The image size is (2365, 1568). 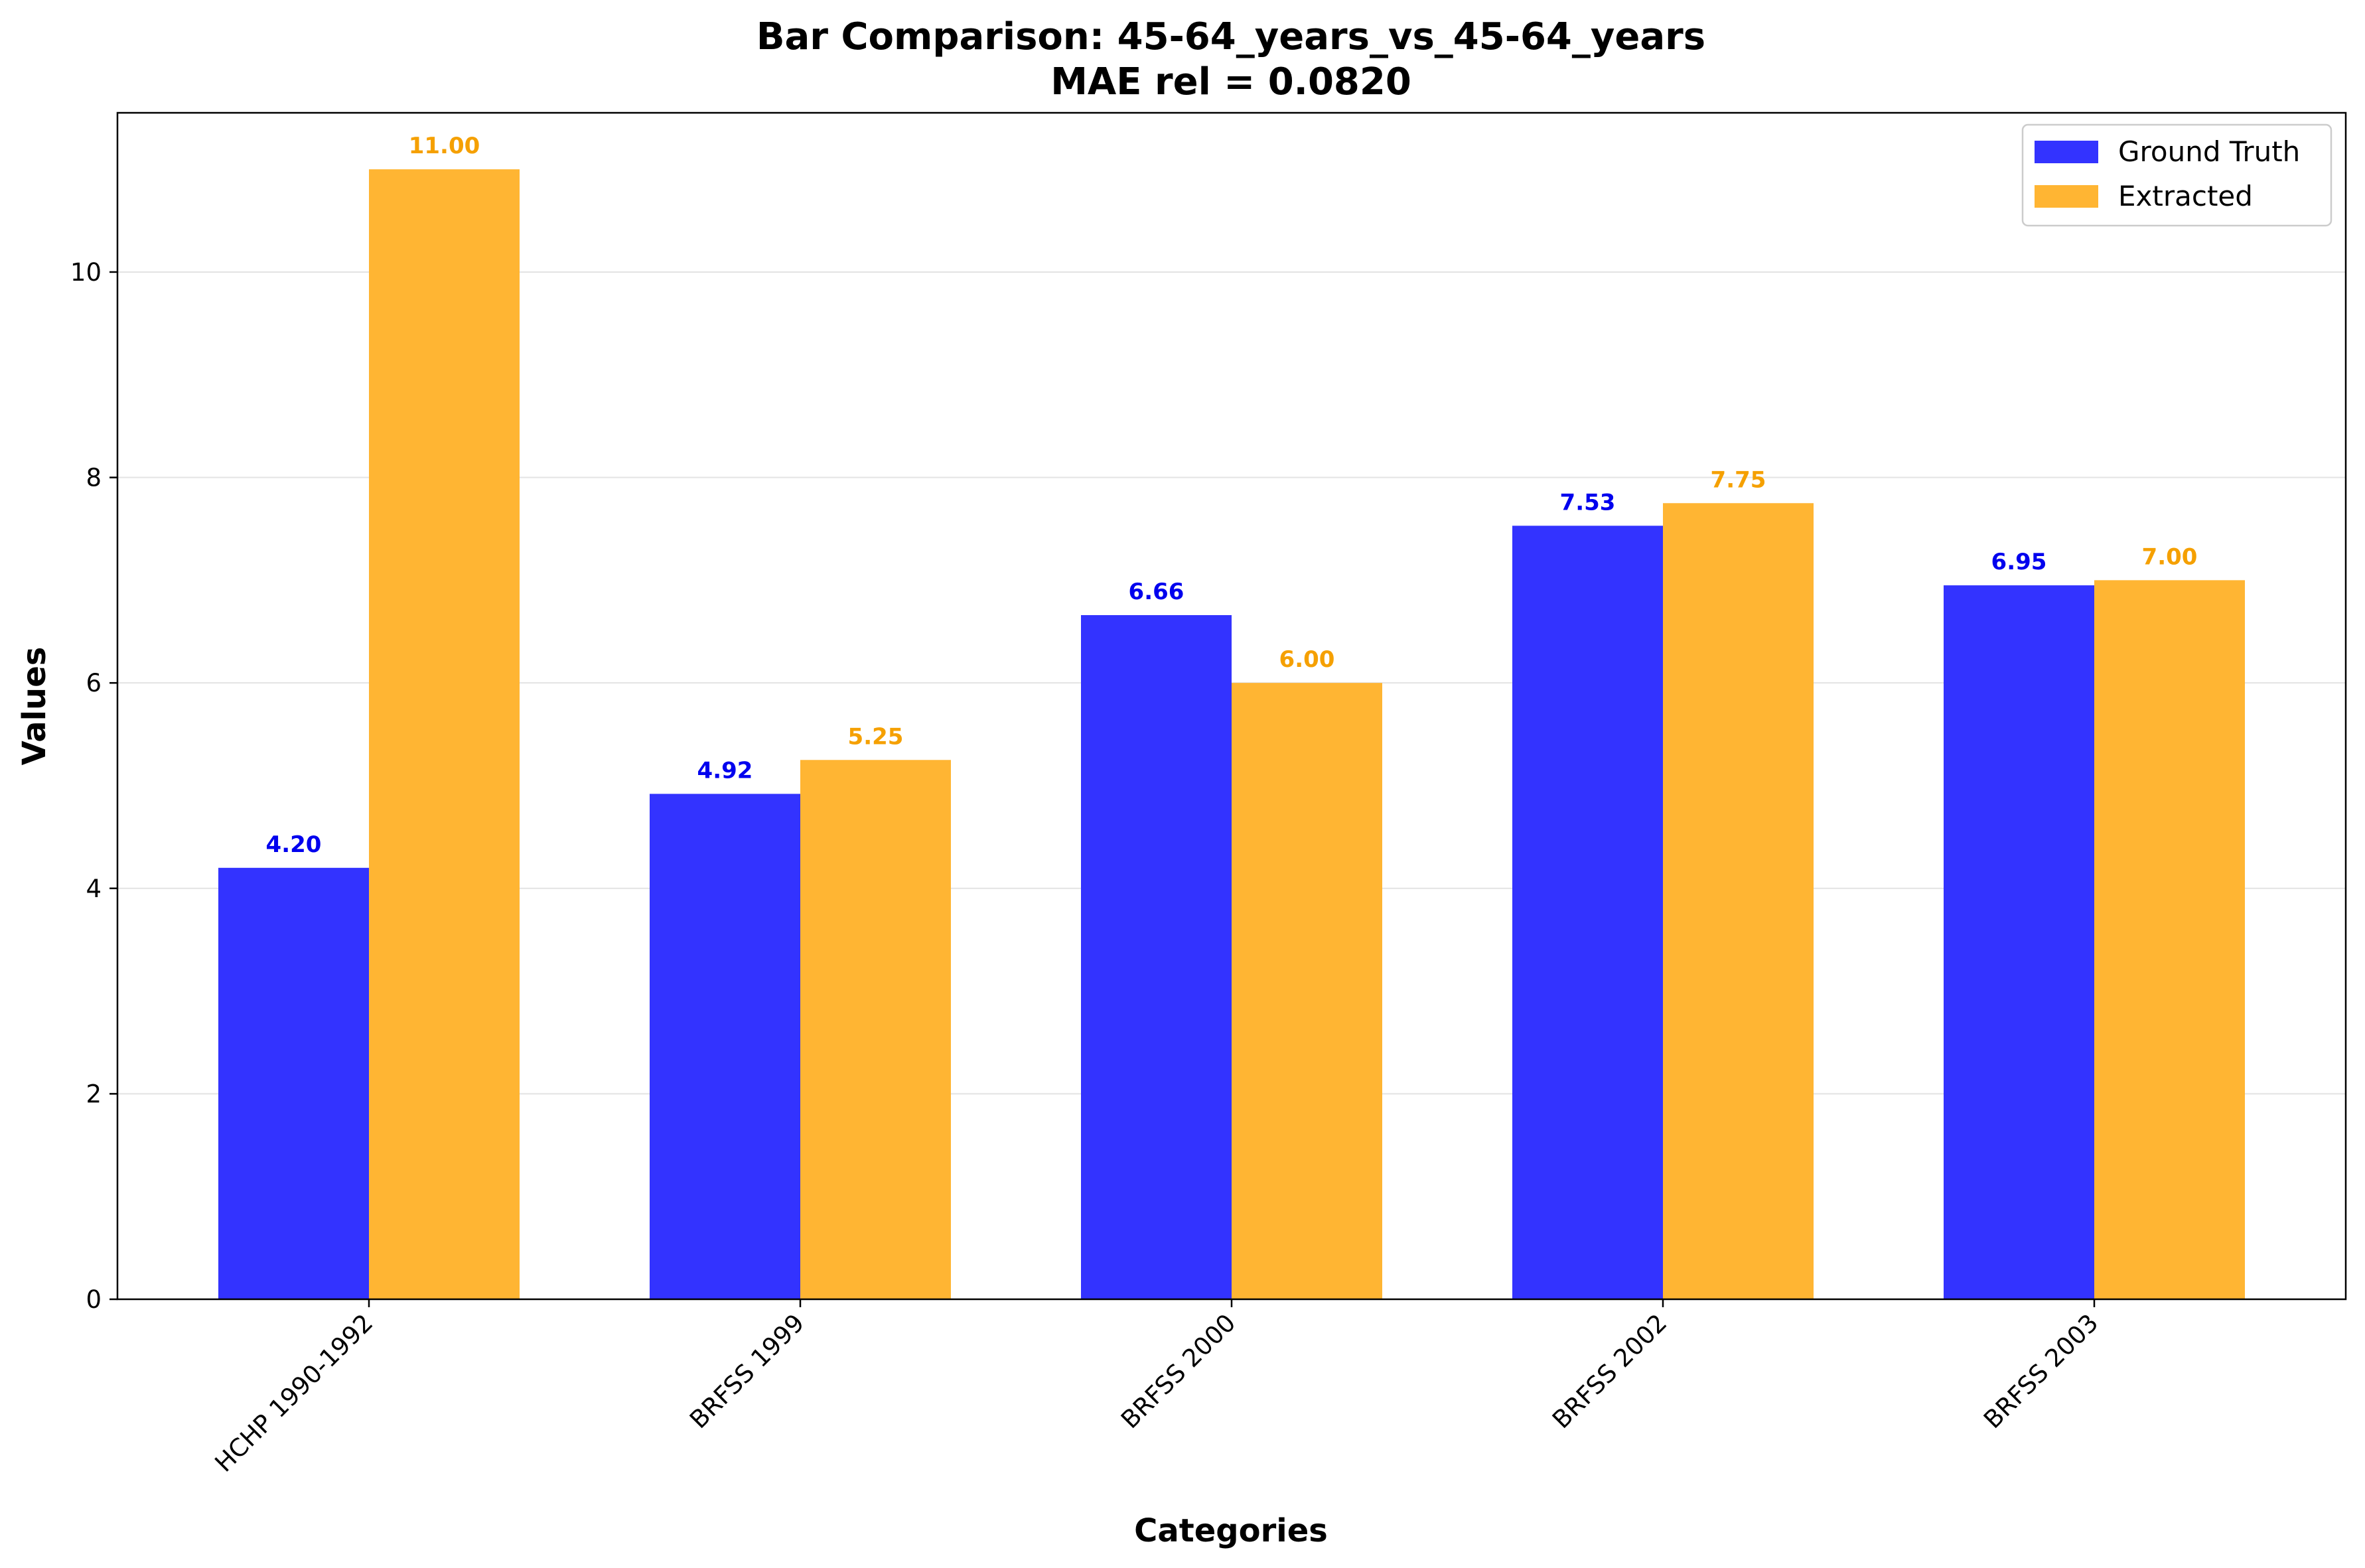 What do you see at coordinates (34, 706) in the screenshot?
I see `y-axis-label: Values` at bounding box center [34, 706].